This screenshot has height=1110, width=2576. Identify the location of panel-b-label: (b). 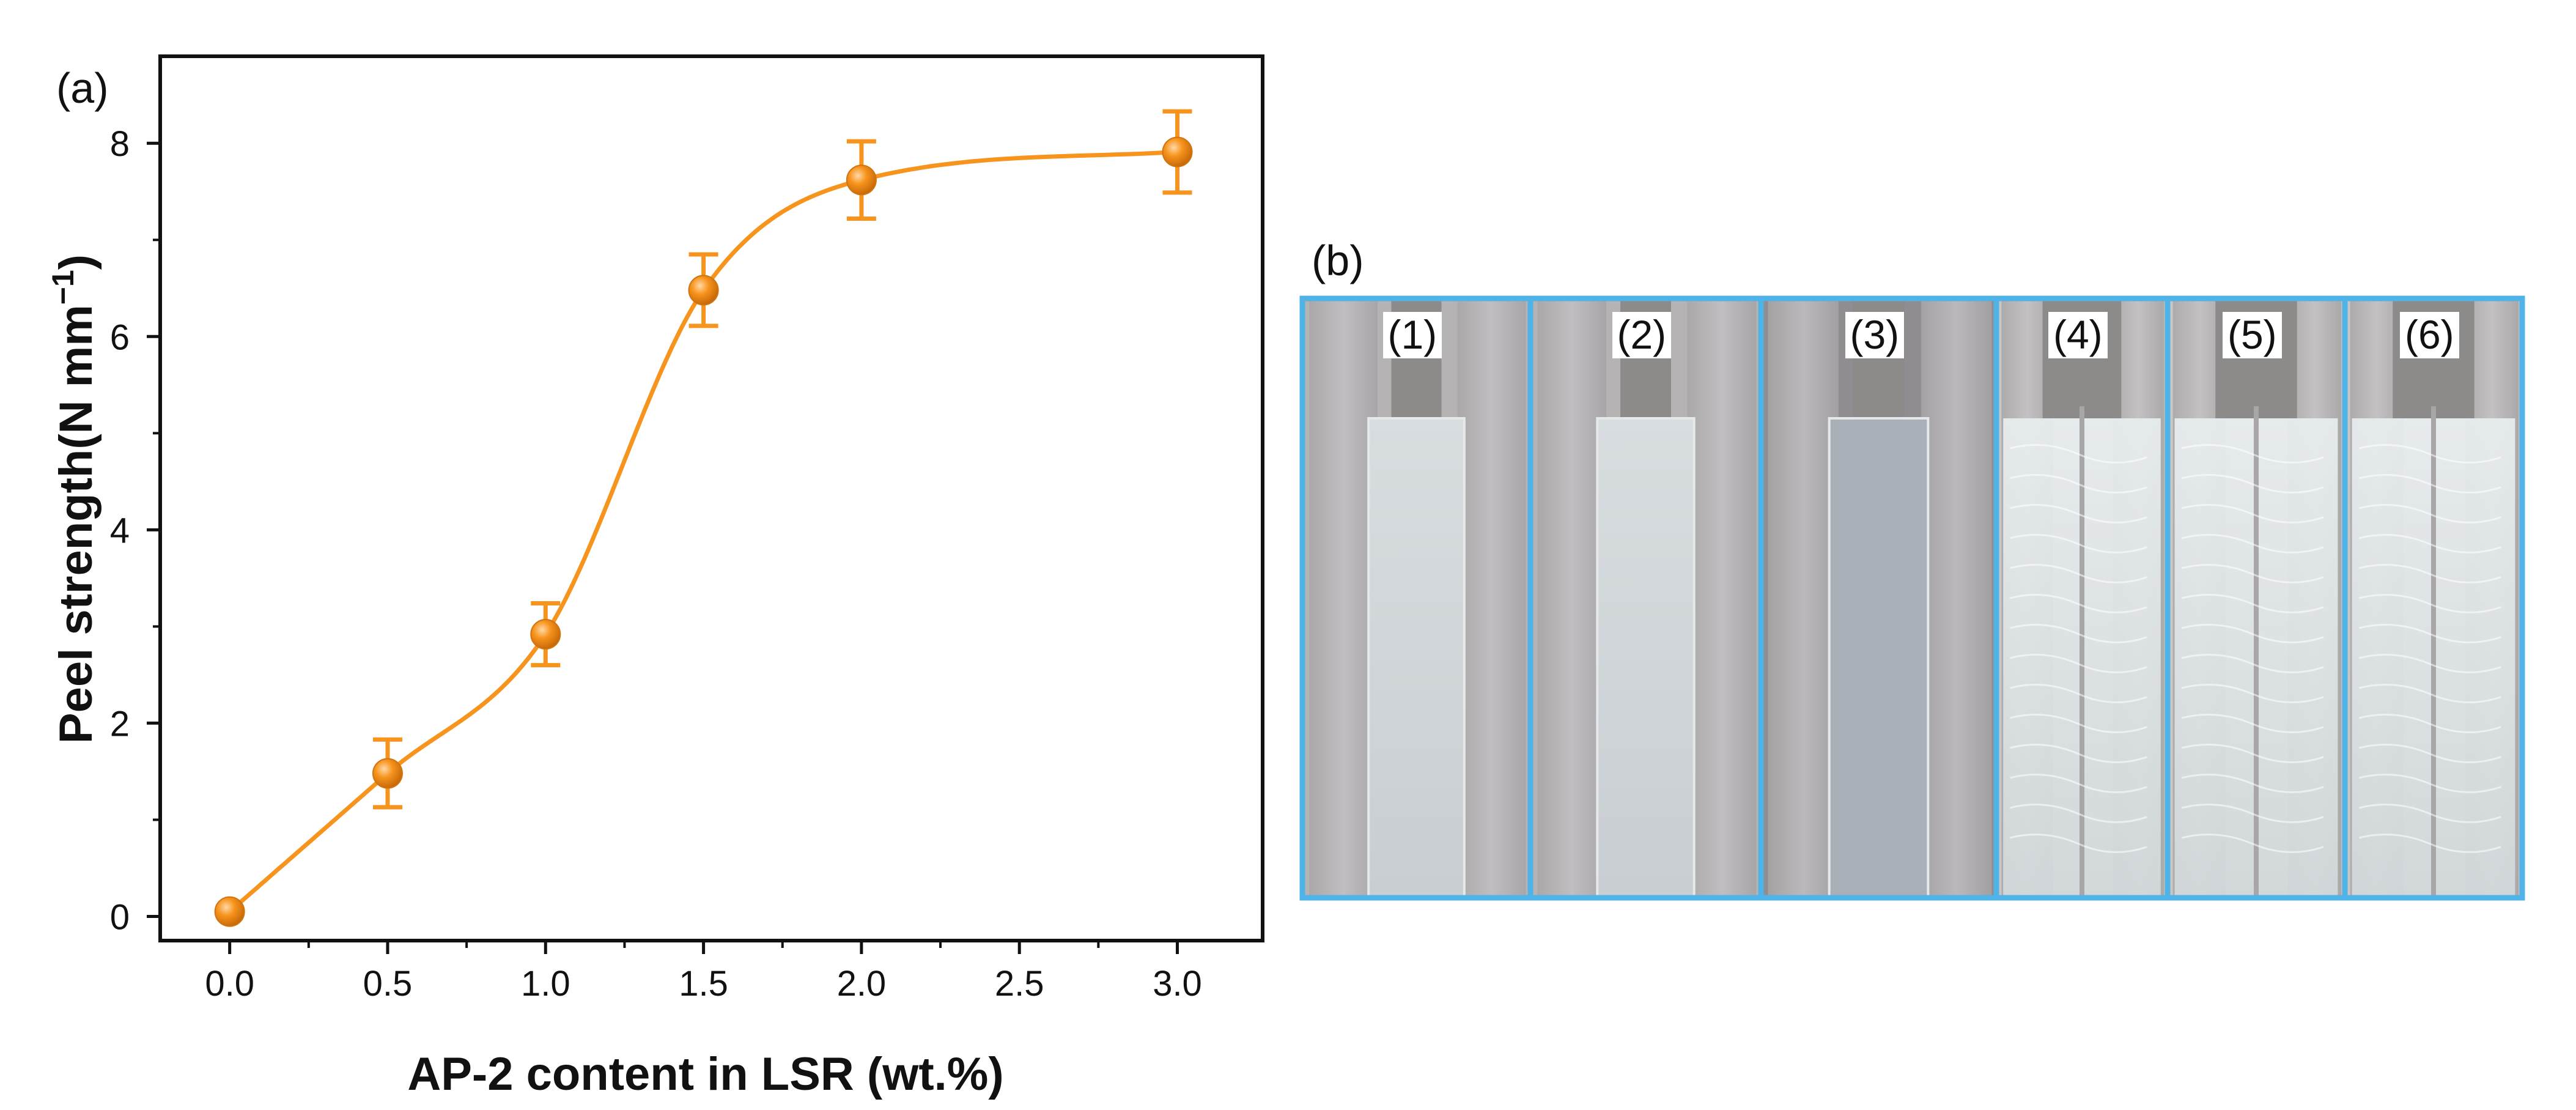
(1338, 260).